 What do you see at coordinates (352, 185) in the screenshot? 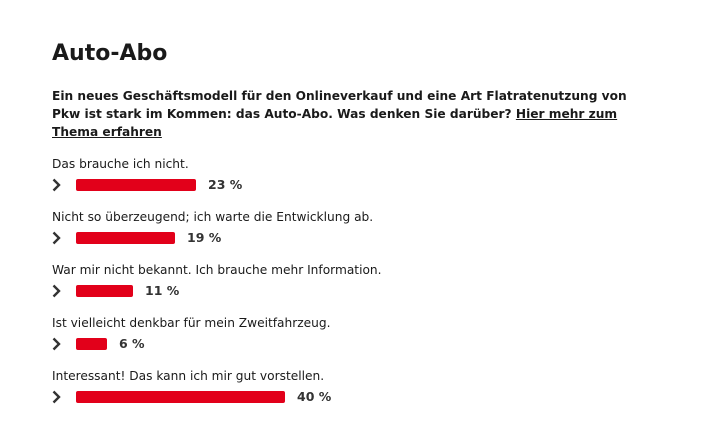
I see `option-result-row: 23 %` at bounding box center [352, 185].